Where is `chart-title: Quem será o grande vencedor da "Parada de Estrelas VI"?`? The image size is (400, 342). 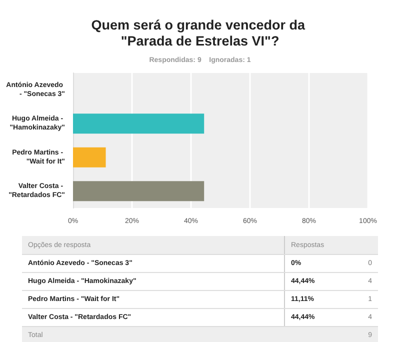
chart-title: Quem será o grande vencedor da "Parada de Estrelas VI"? is located at coordinates (200, 33).